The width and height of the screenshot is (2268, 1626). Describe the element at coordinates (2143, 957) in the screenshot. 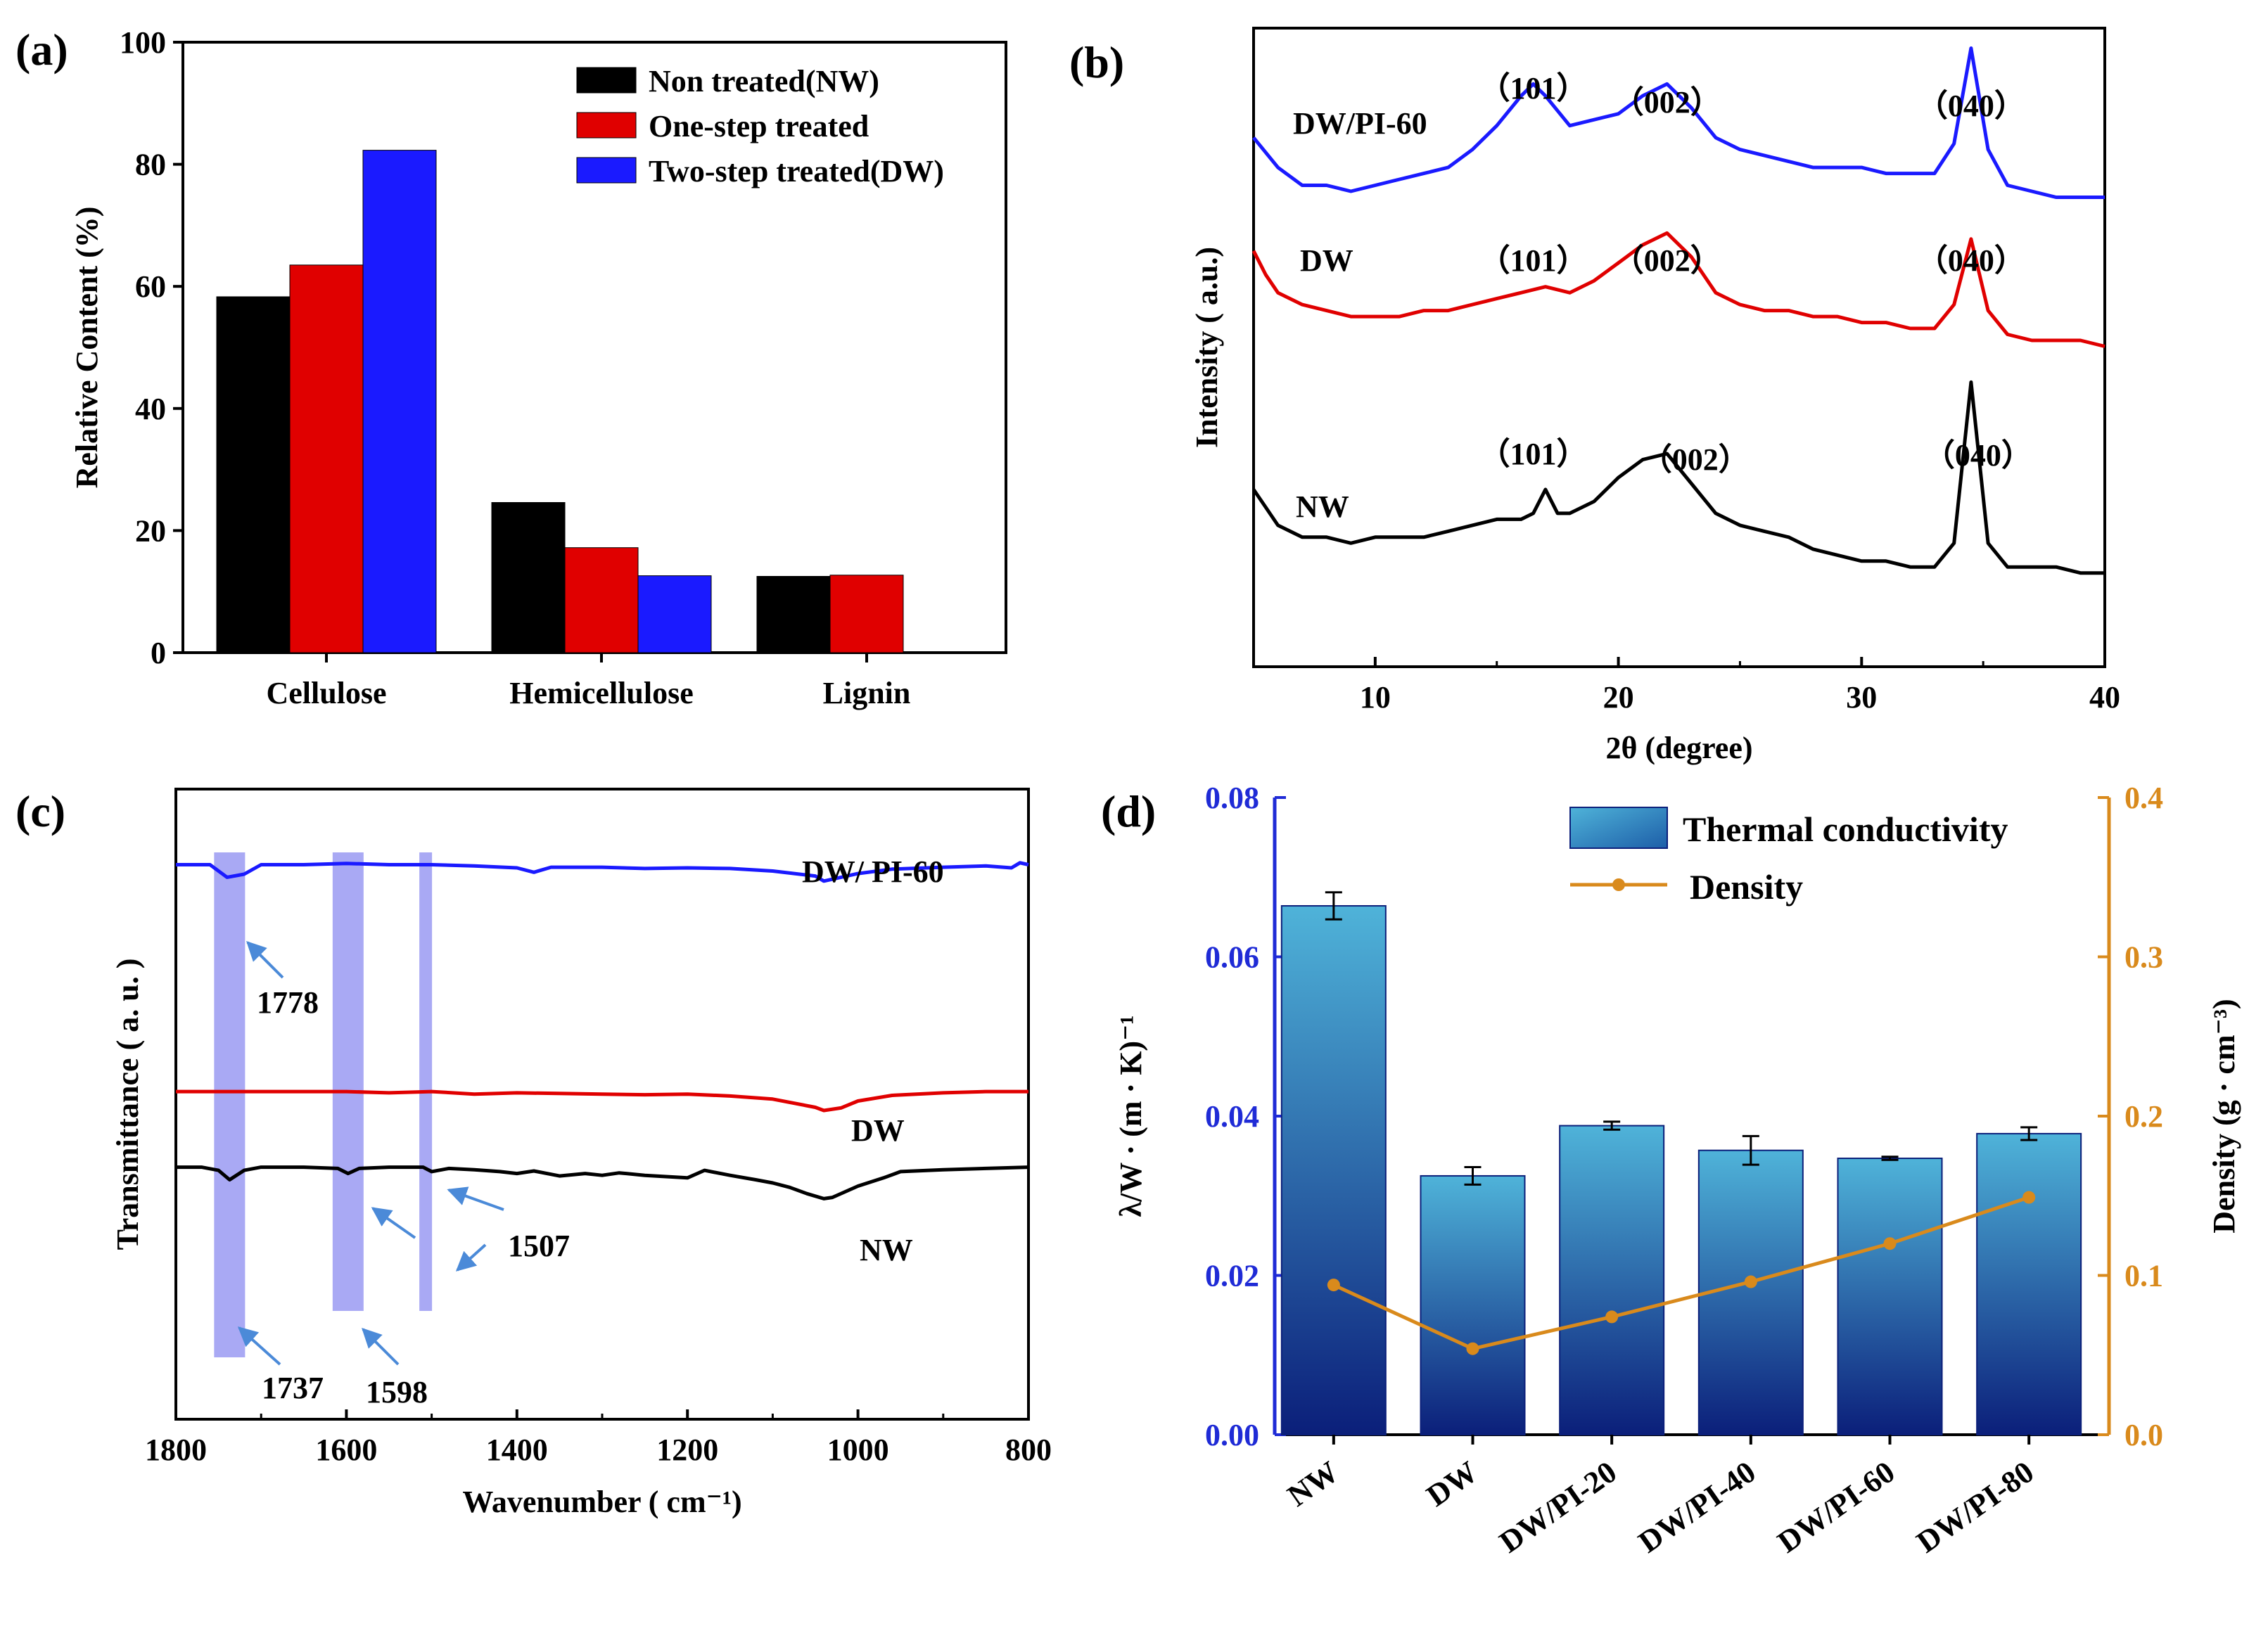

I see `right-tick-label: 0.3` at that location.